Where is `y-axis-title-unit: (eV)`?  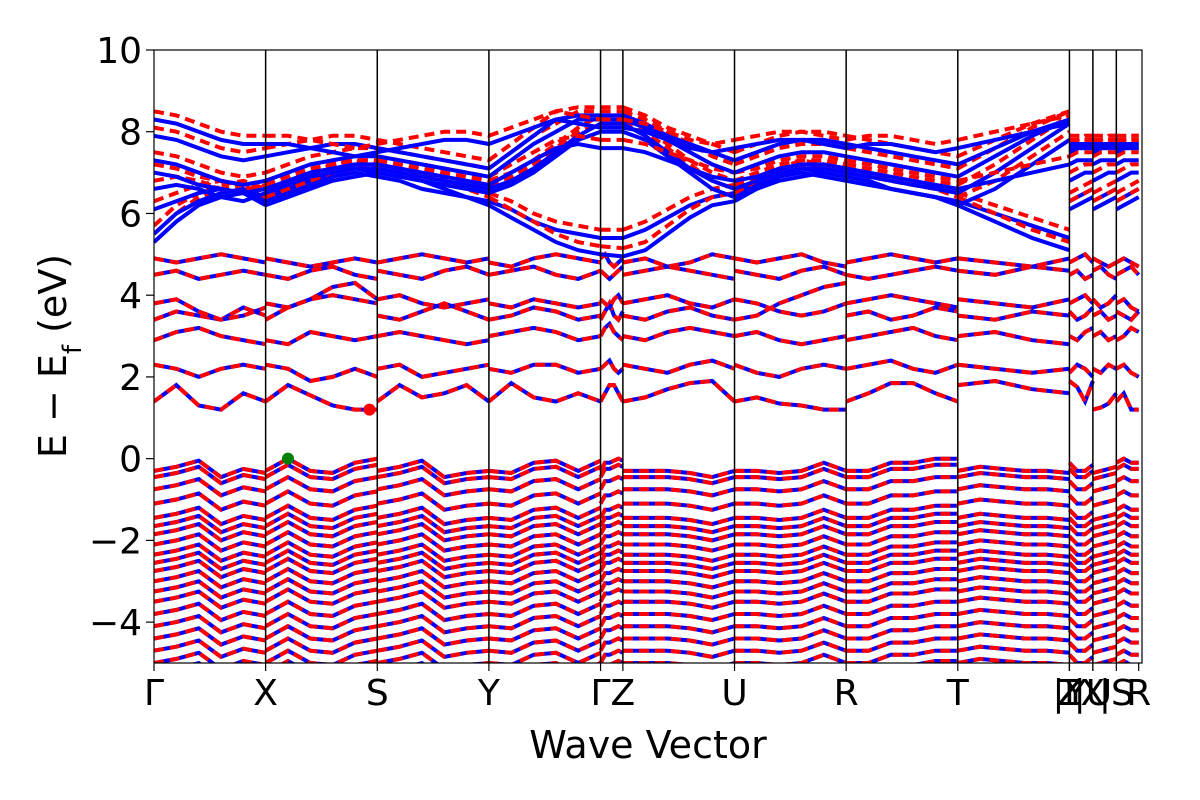 y-axis-title-unit: (eV) is located at coordinates (53, 299).